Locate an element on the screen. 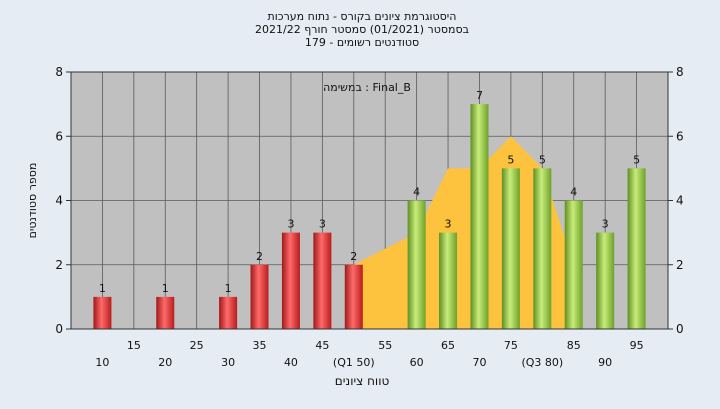 This screenshot has height=409, width=720. bar-label-90: 3 is located at coordinates (605, 224).